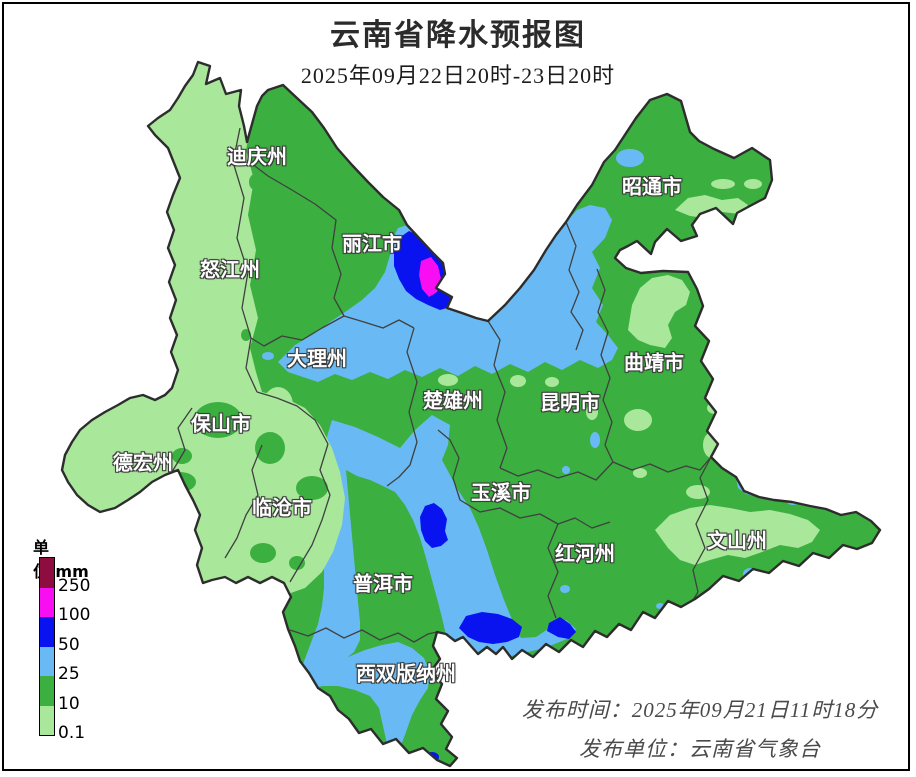  I want to click on region-label: 德宏州, so click(143, 462).